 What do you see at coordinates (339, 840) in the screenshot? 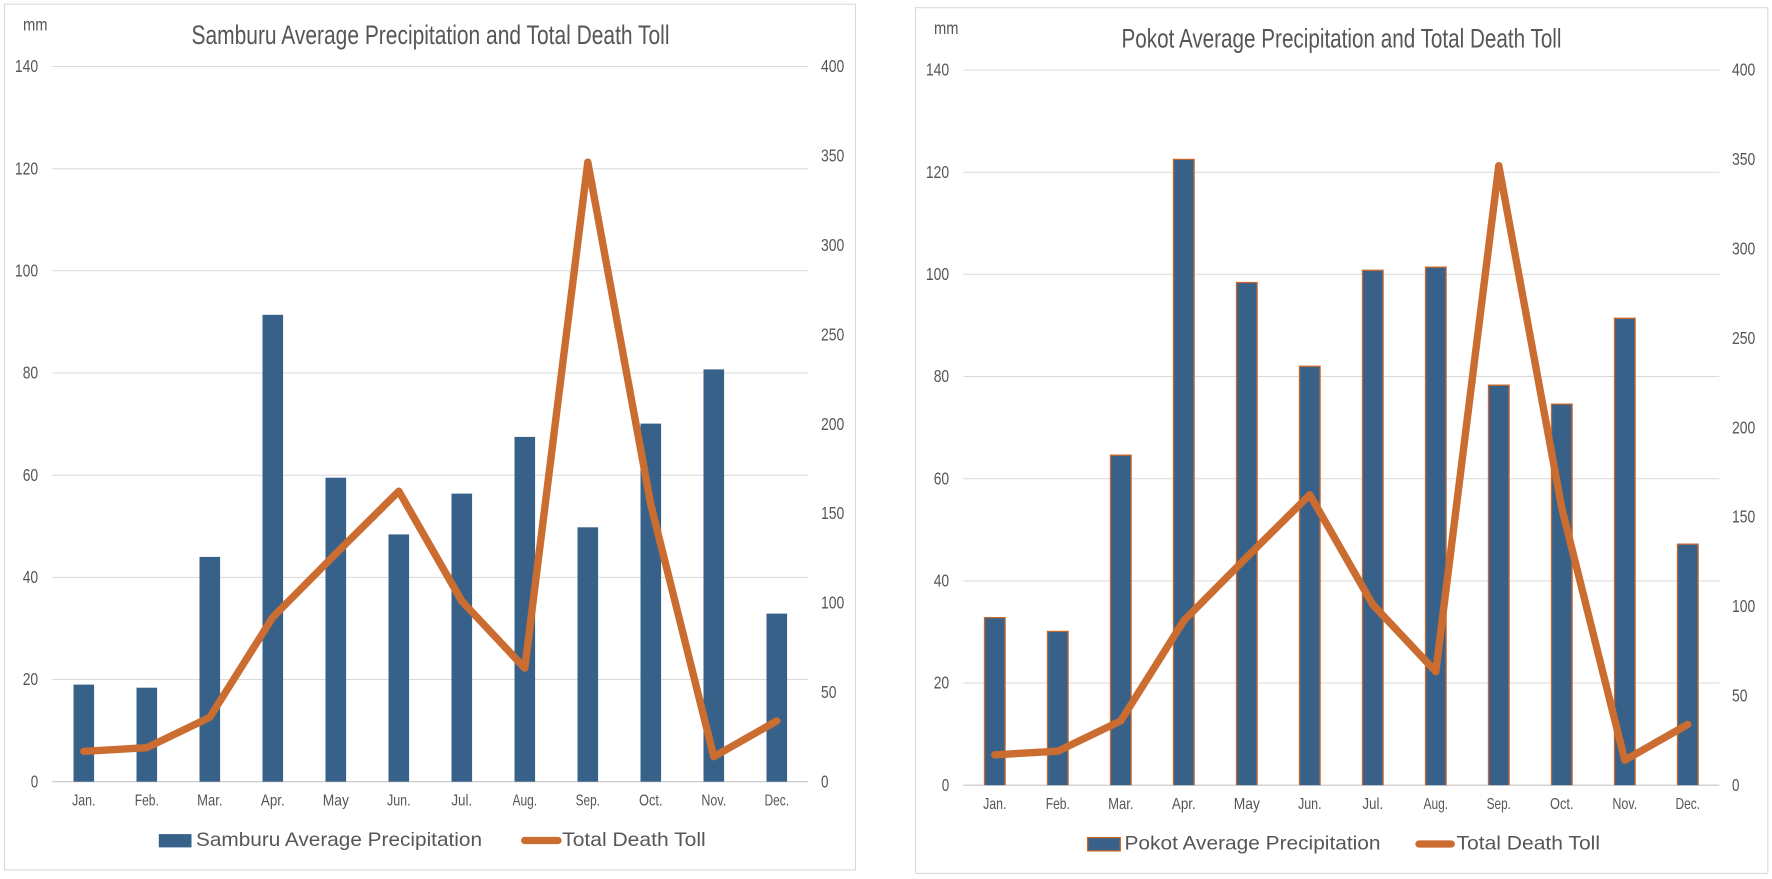
I see `svg-text: Samburu Average Precipitation` at bounding box center [339, 840].